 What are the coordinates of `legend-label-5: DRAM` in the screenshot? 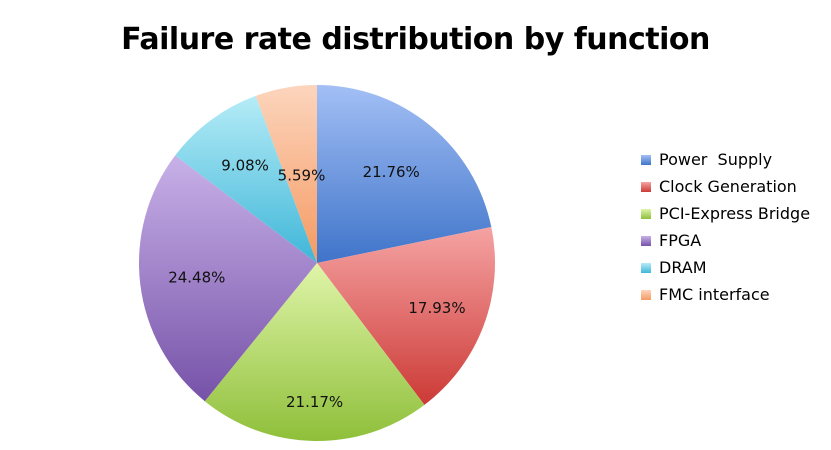 It's located at (683, 267).